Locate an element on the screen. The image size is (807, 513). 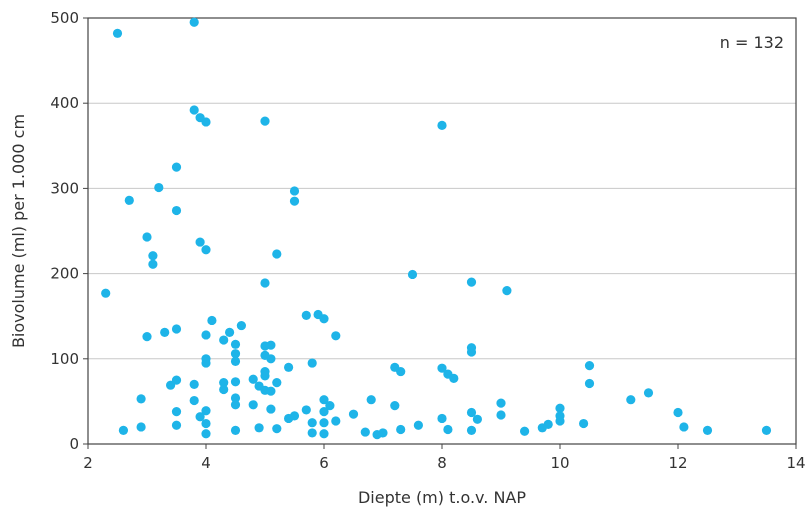
sample-size-annotation: n = 132 is located at coordinates (752, 42).